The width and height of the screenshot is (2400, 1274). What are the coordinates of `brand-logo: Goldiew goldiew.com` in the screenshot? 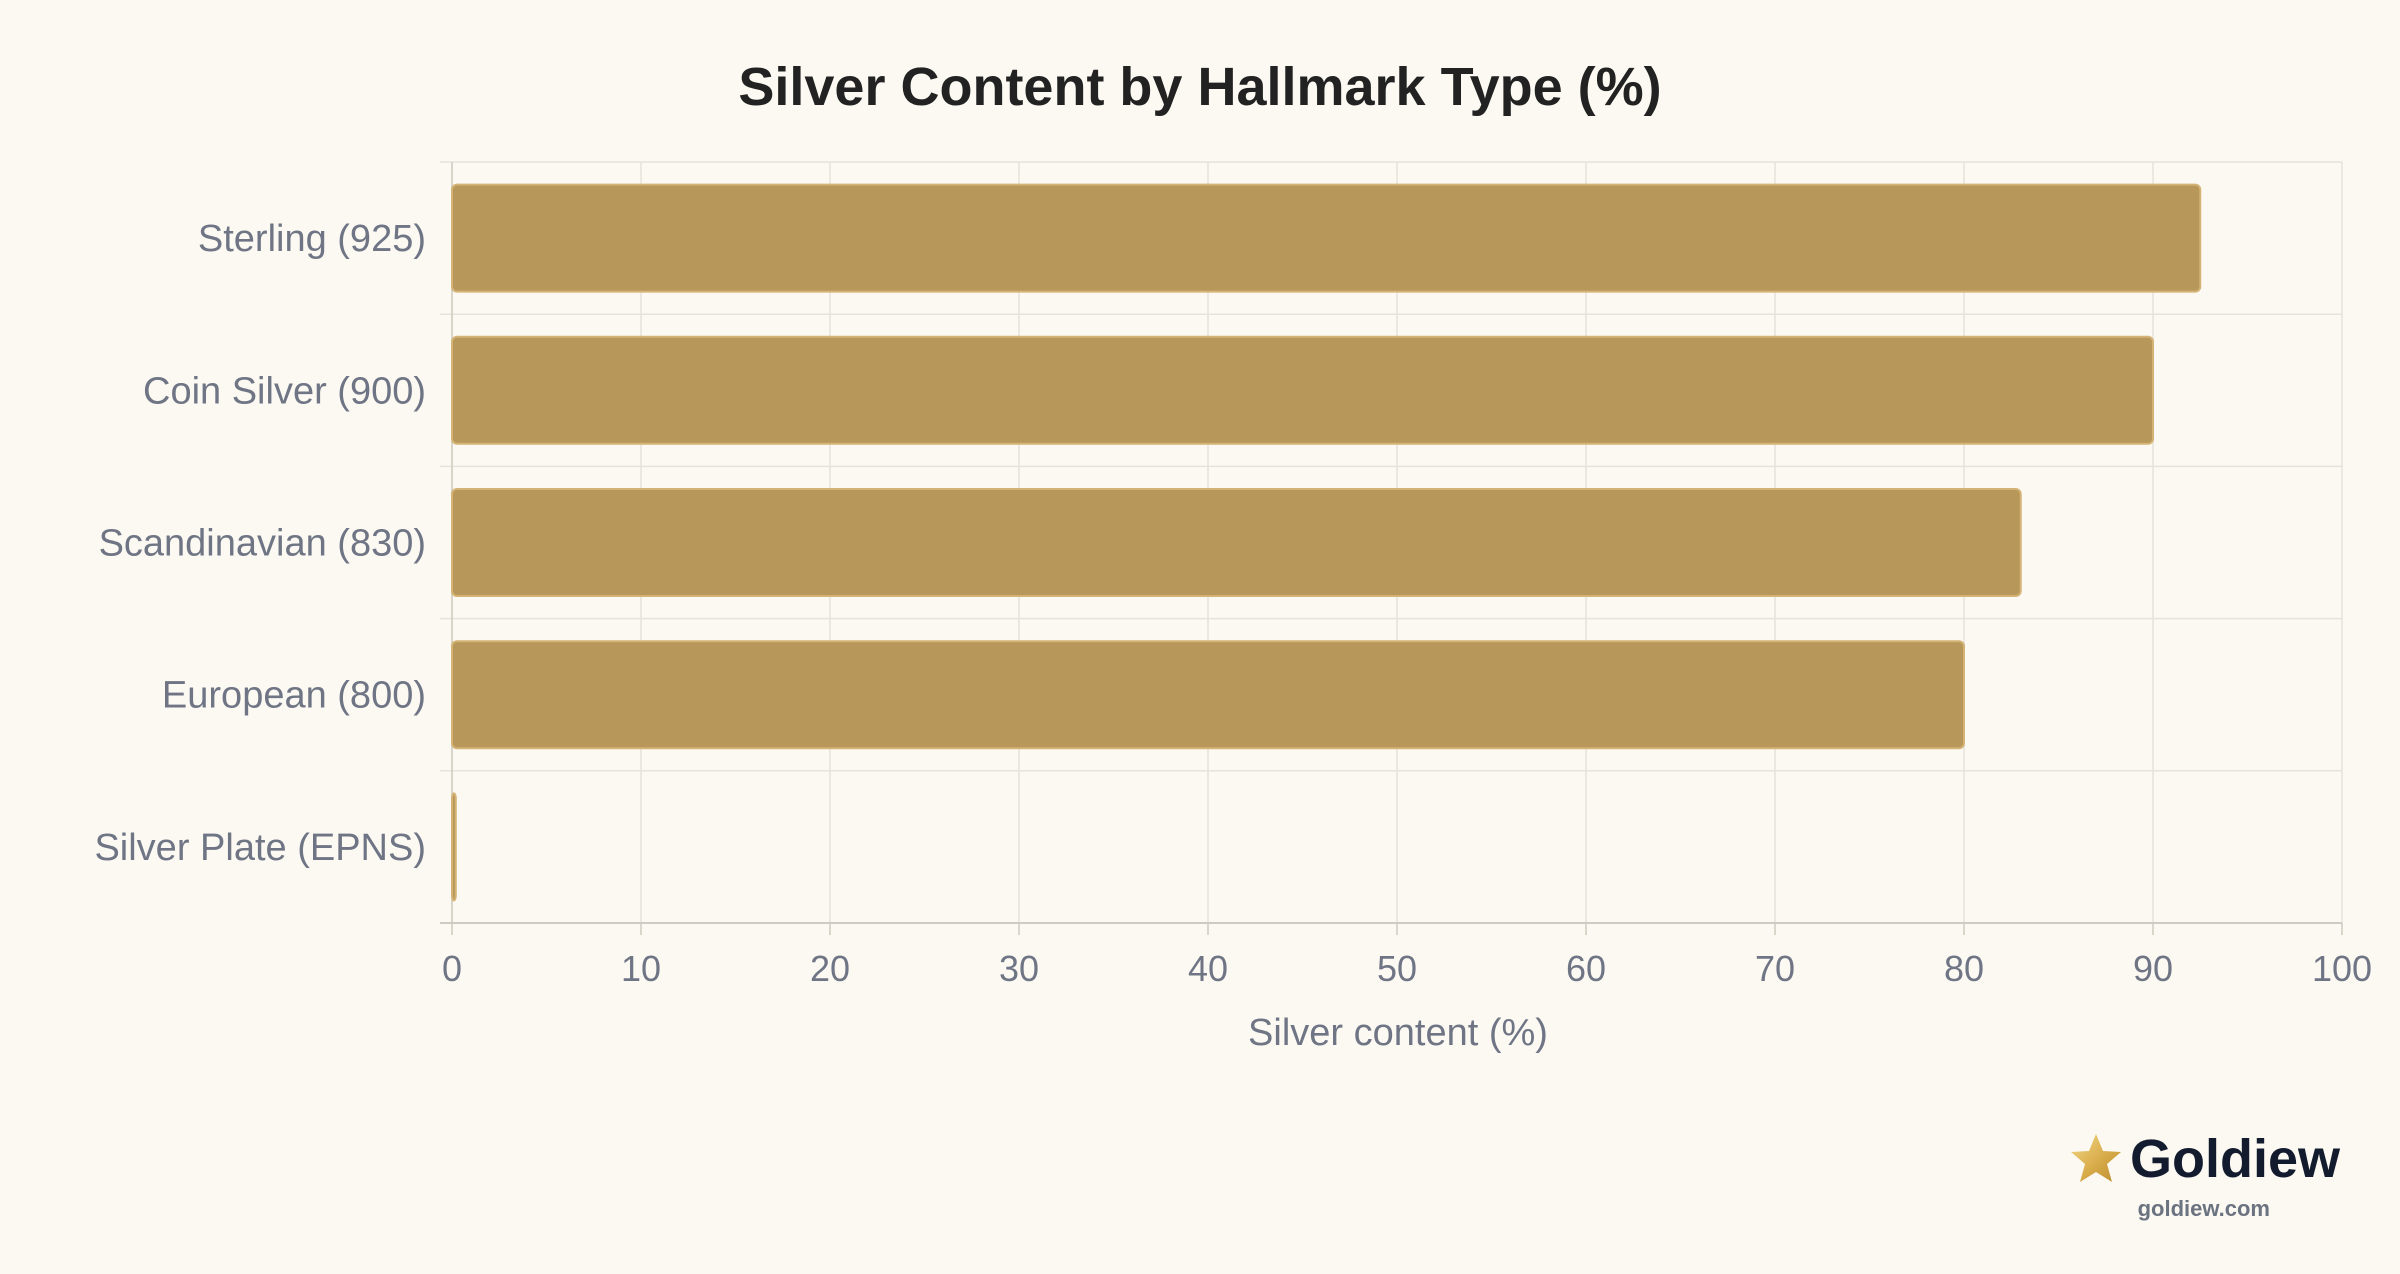 It's located at (2190, 1179).